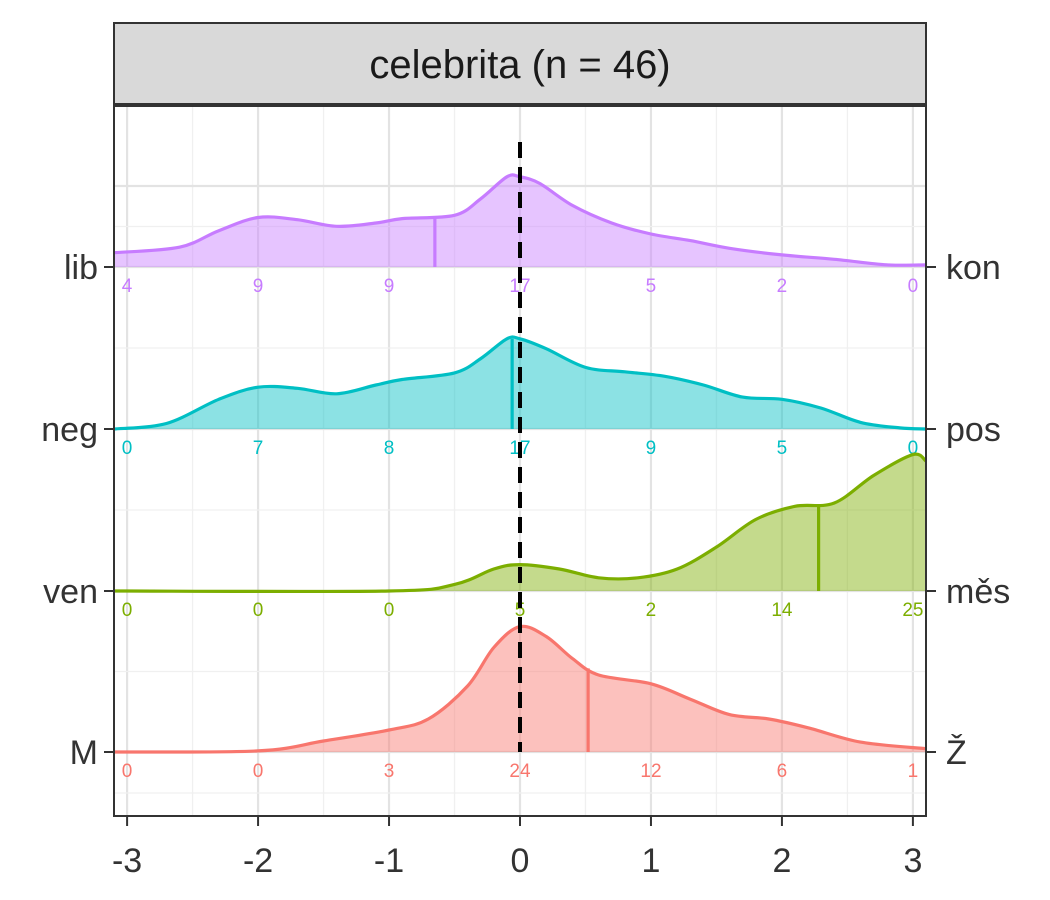 The height and width of the screenshot is (900, 1050). I want to click on right-axis-label: kon, so click(973, 268).